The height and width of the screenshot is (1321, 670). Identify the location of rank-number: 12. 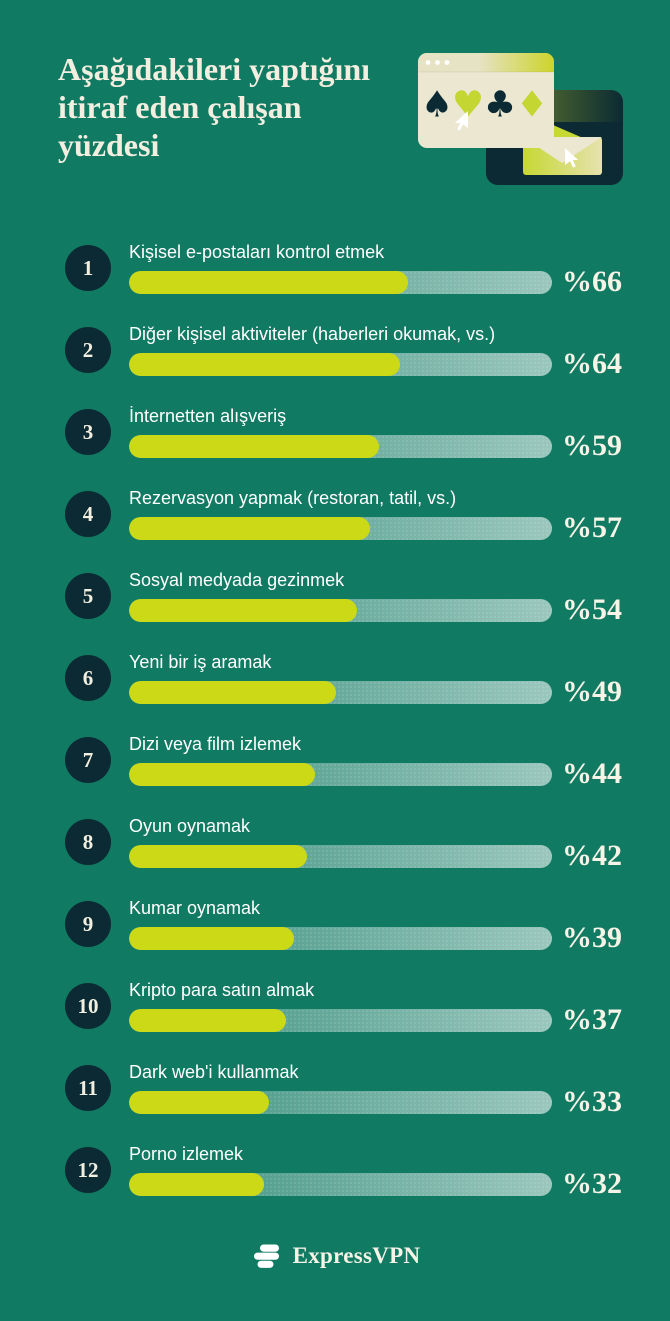
(88, 1169).